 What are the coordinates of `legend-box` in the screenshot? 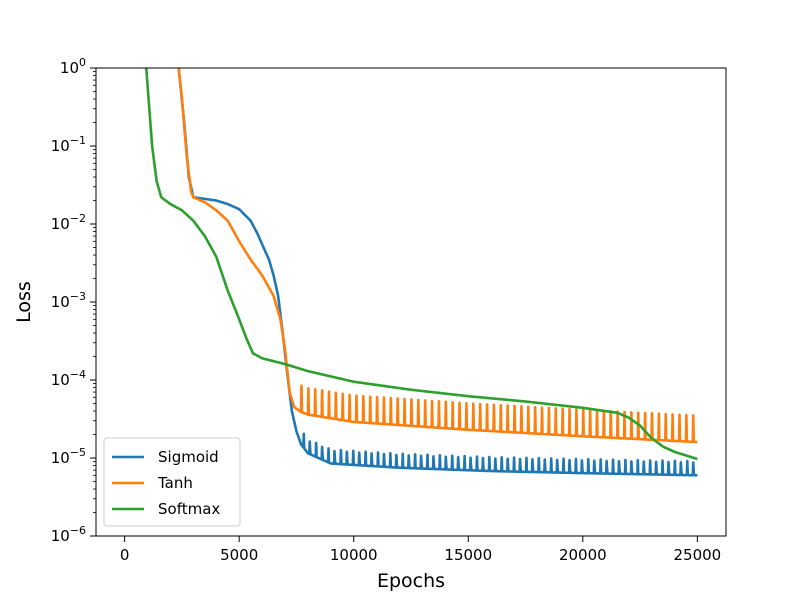 It's located at (172, 482).